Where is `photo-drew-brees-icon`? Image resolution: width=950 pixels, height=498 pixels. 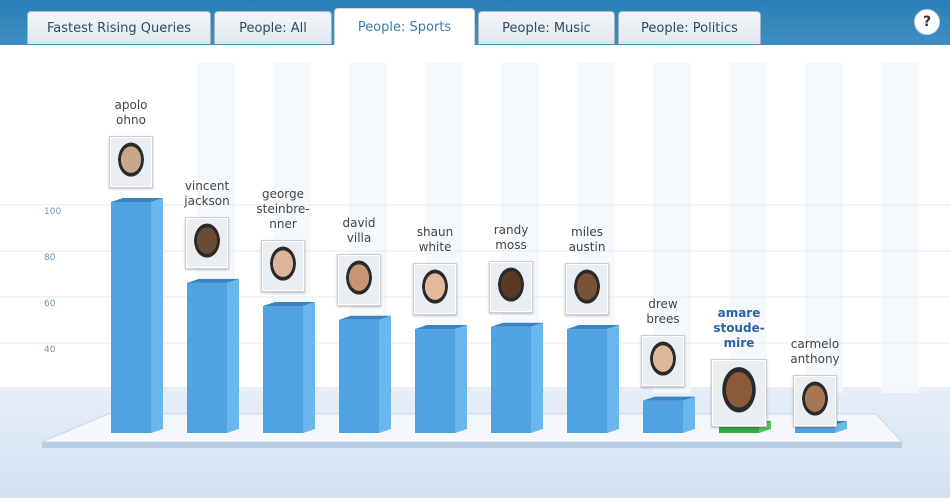 photo-drew-brees-icon is located at coordinates (663, 360).